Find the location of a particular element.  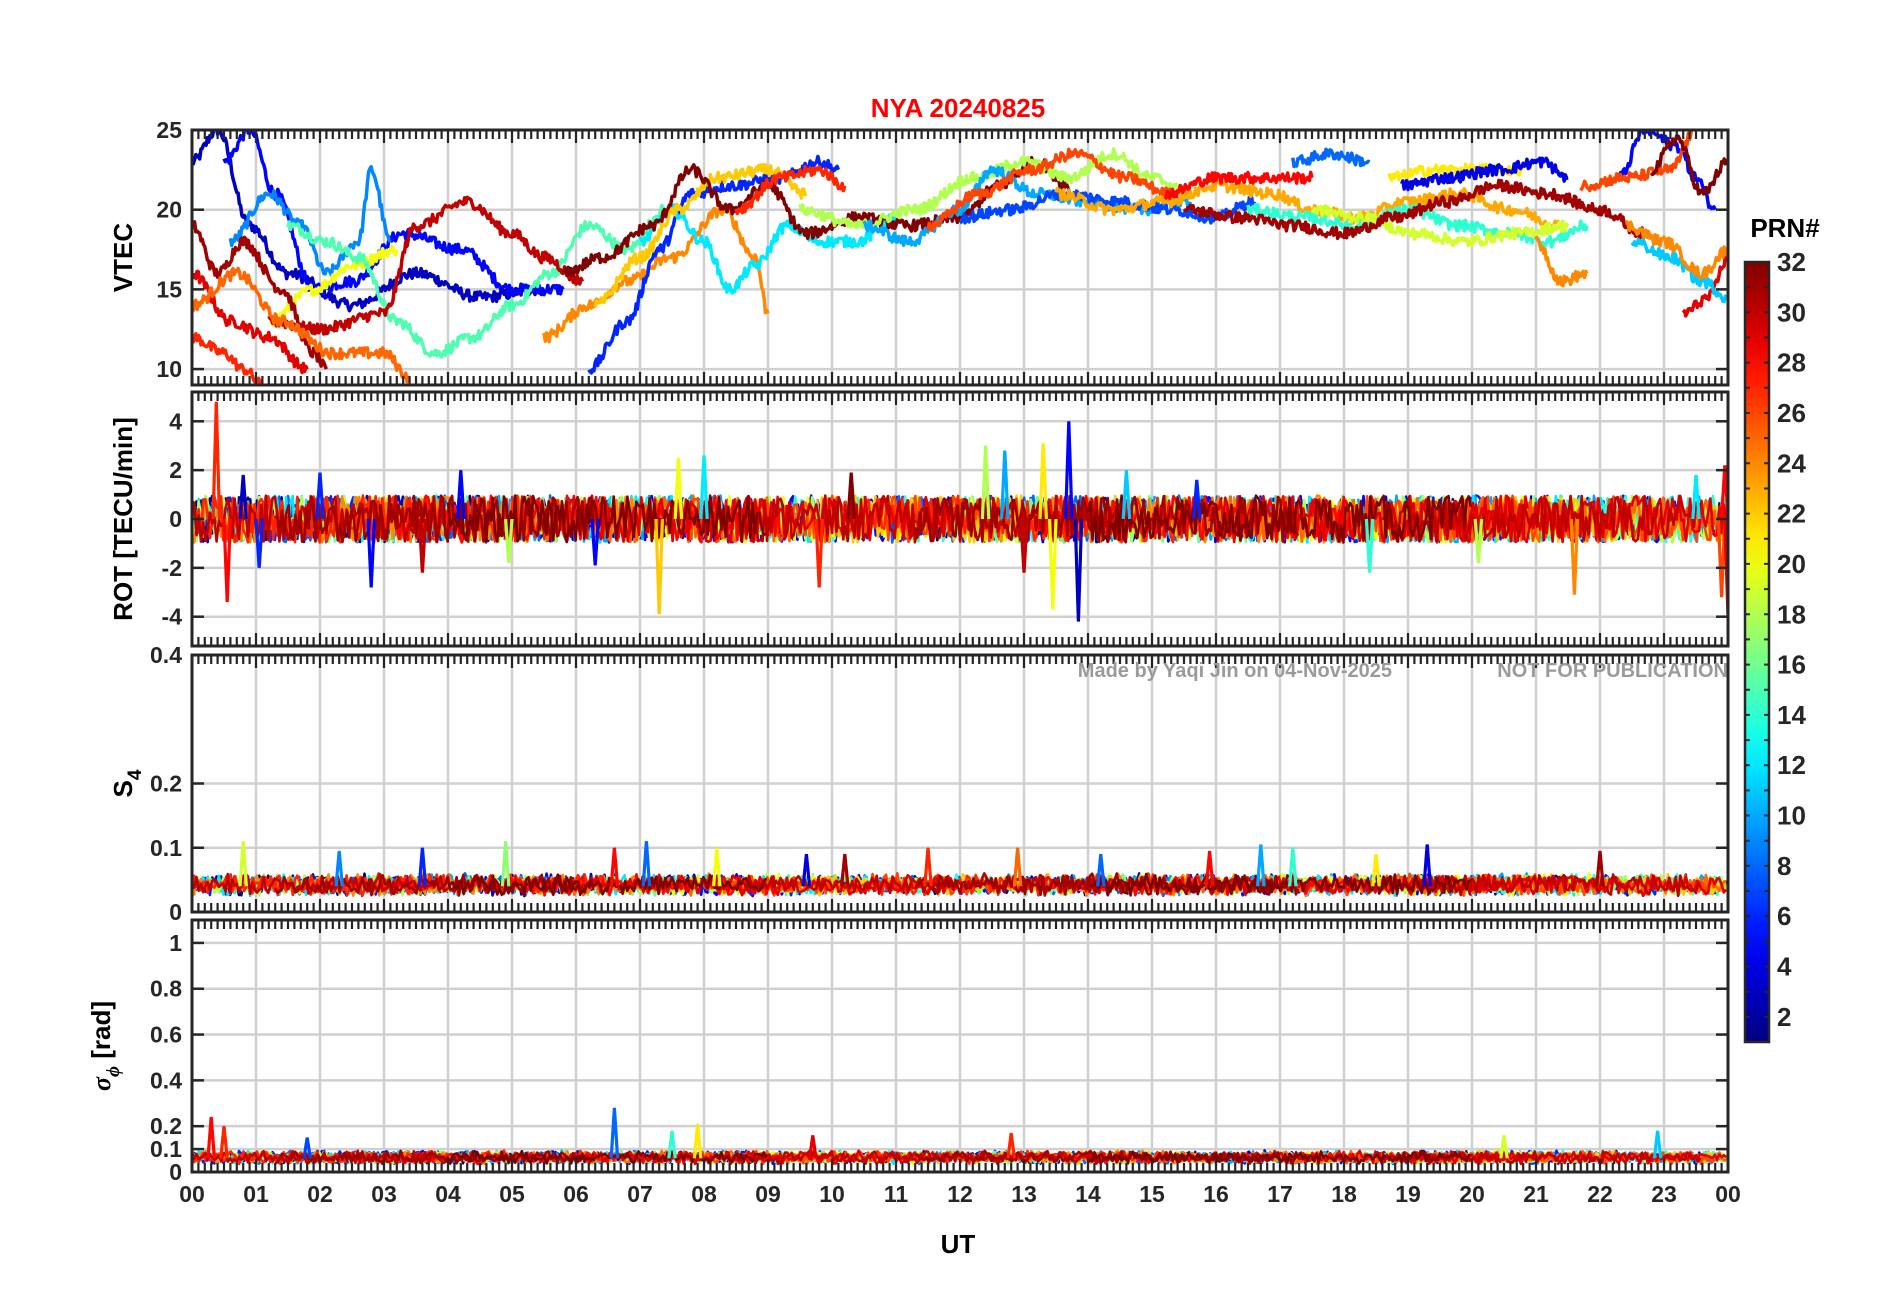

colorbar-tick-label: 12 is located at coordinates (1791, 765).